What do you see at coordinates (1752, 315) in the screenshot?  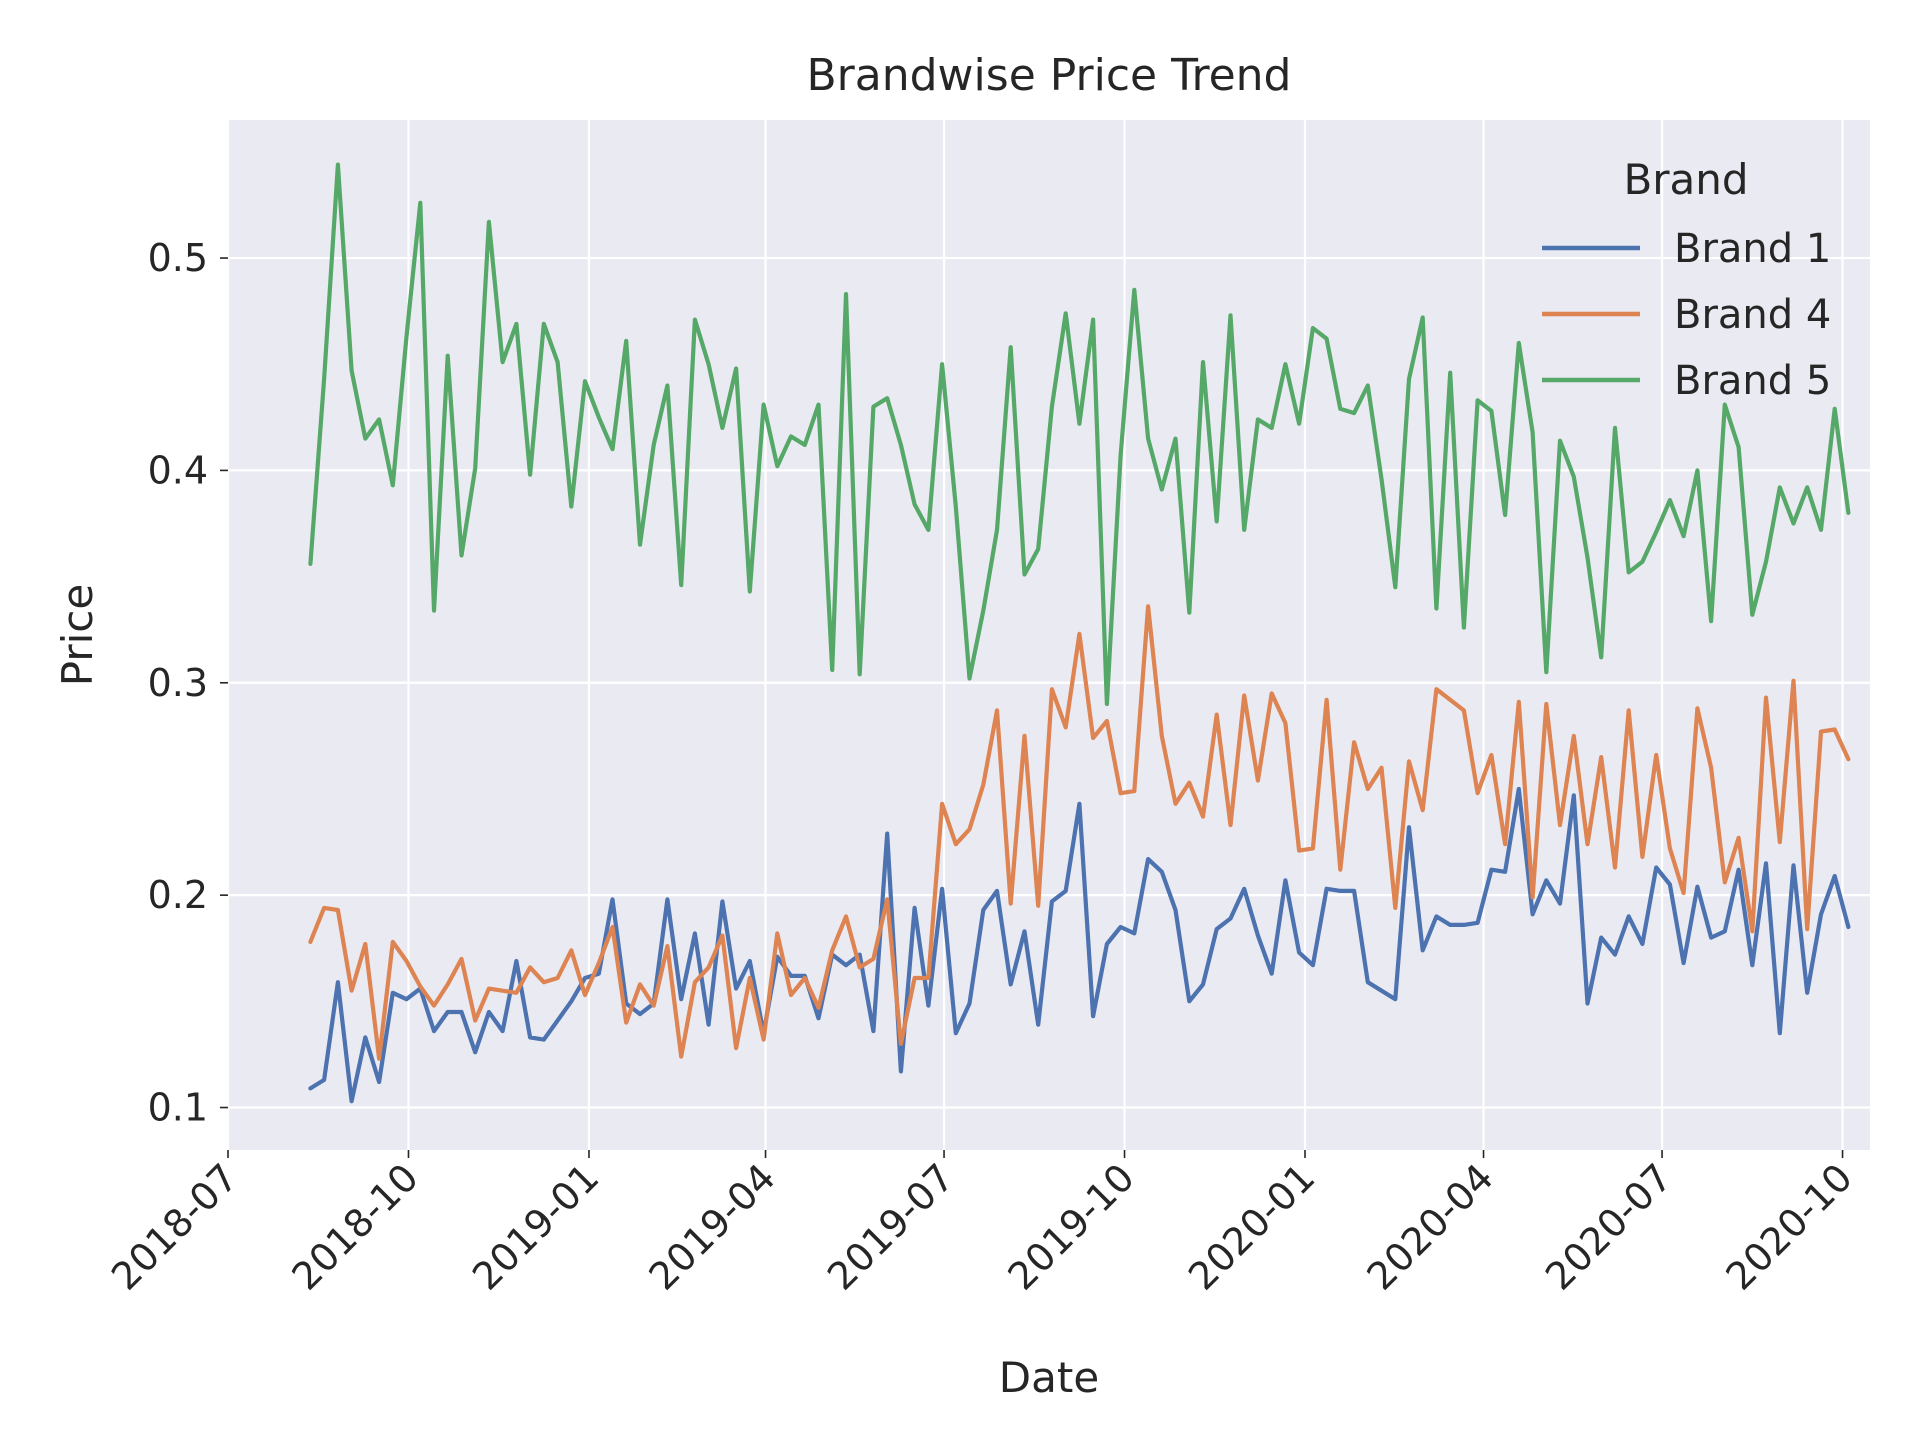 I see `legend-label: Brand 4` at bounding box center [1752, 315].